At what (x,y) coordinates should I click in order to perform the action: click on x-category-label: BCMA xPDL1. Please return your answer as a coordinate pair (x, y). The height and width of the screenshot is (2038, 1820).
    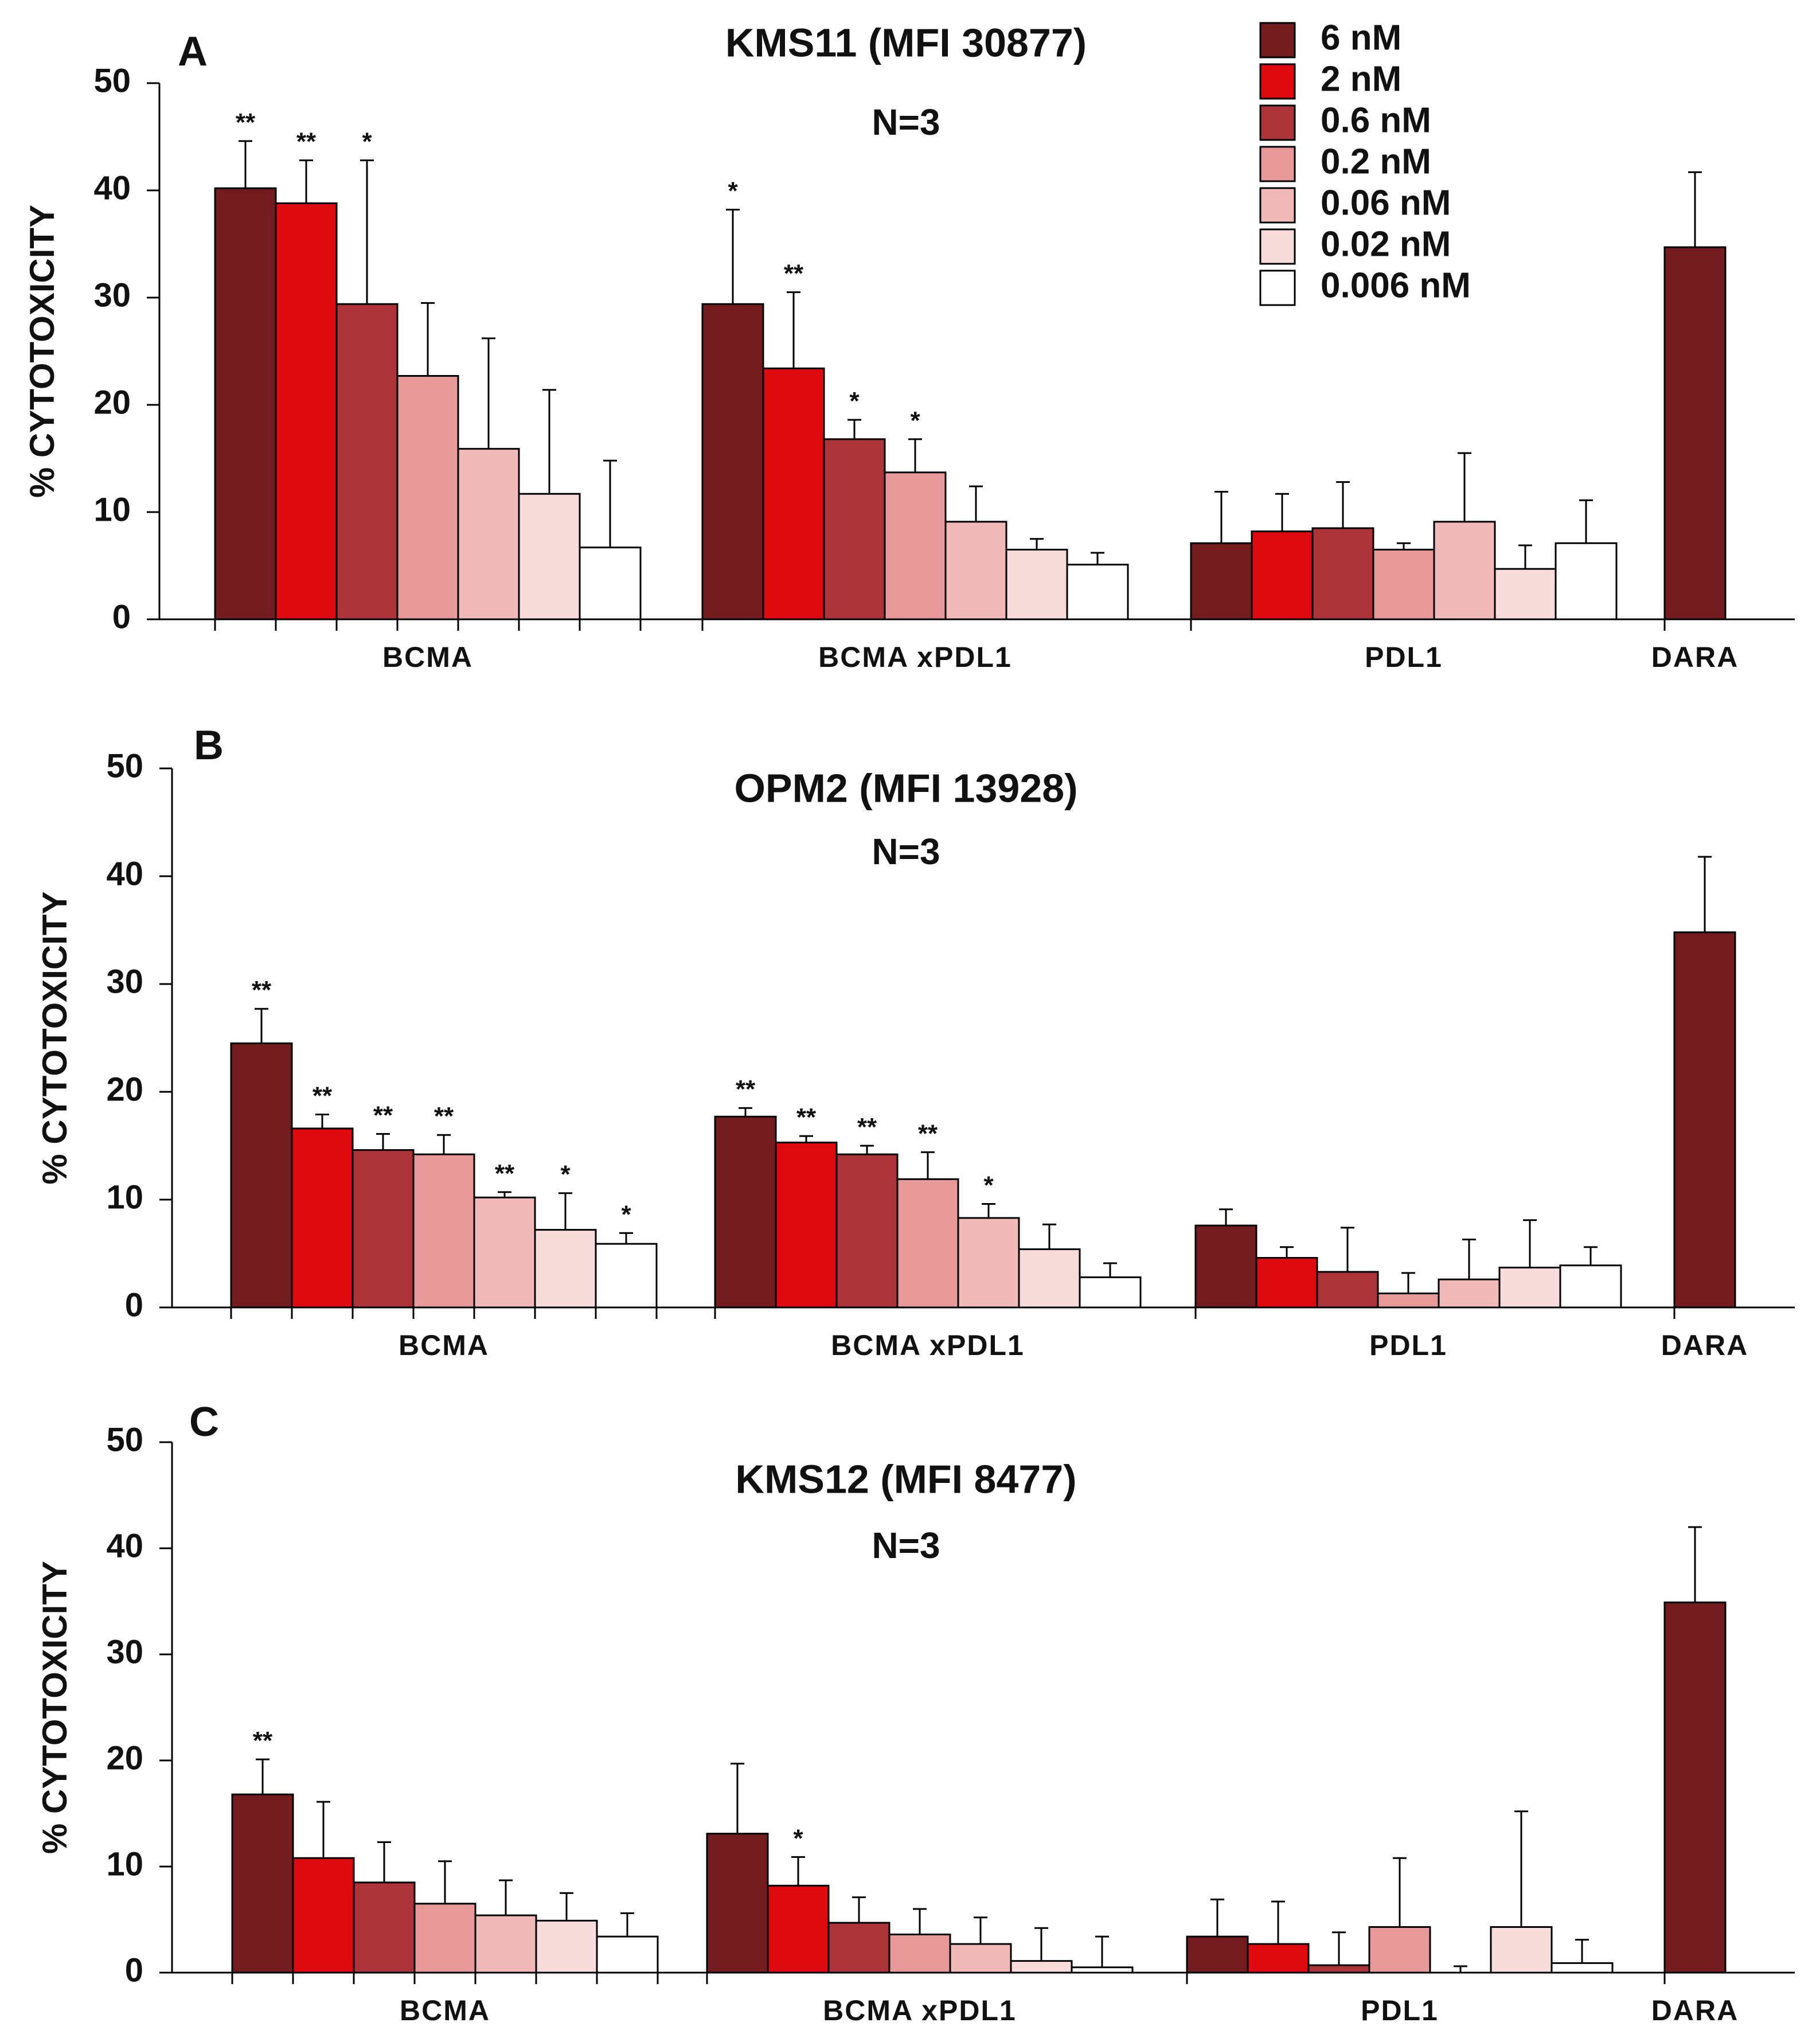
    Looking at the image, I should click on (920, 2010).